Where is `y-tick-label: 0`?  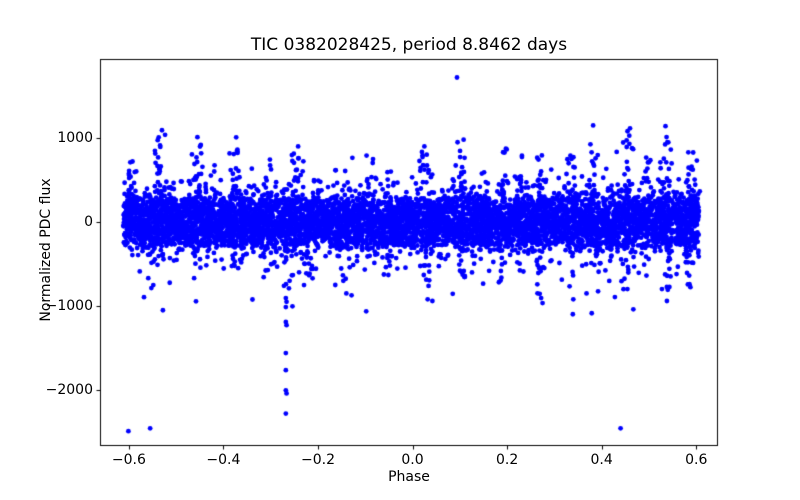 y-tick-label: 0 is located at coordinates (88, 222).